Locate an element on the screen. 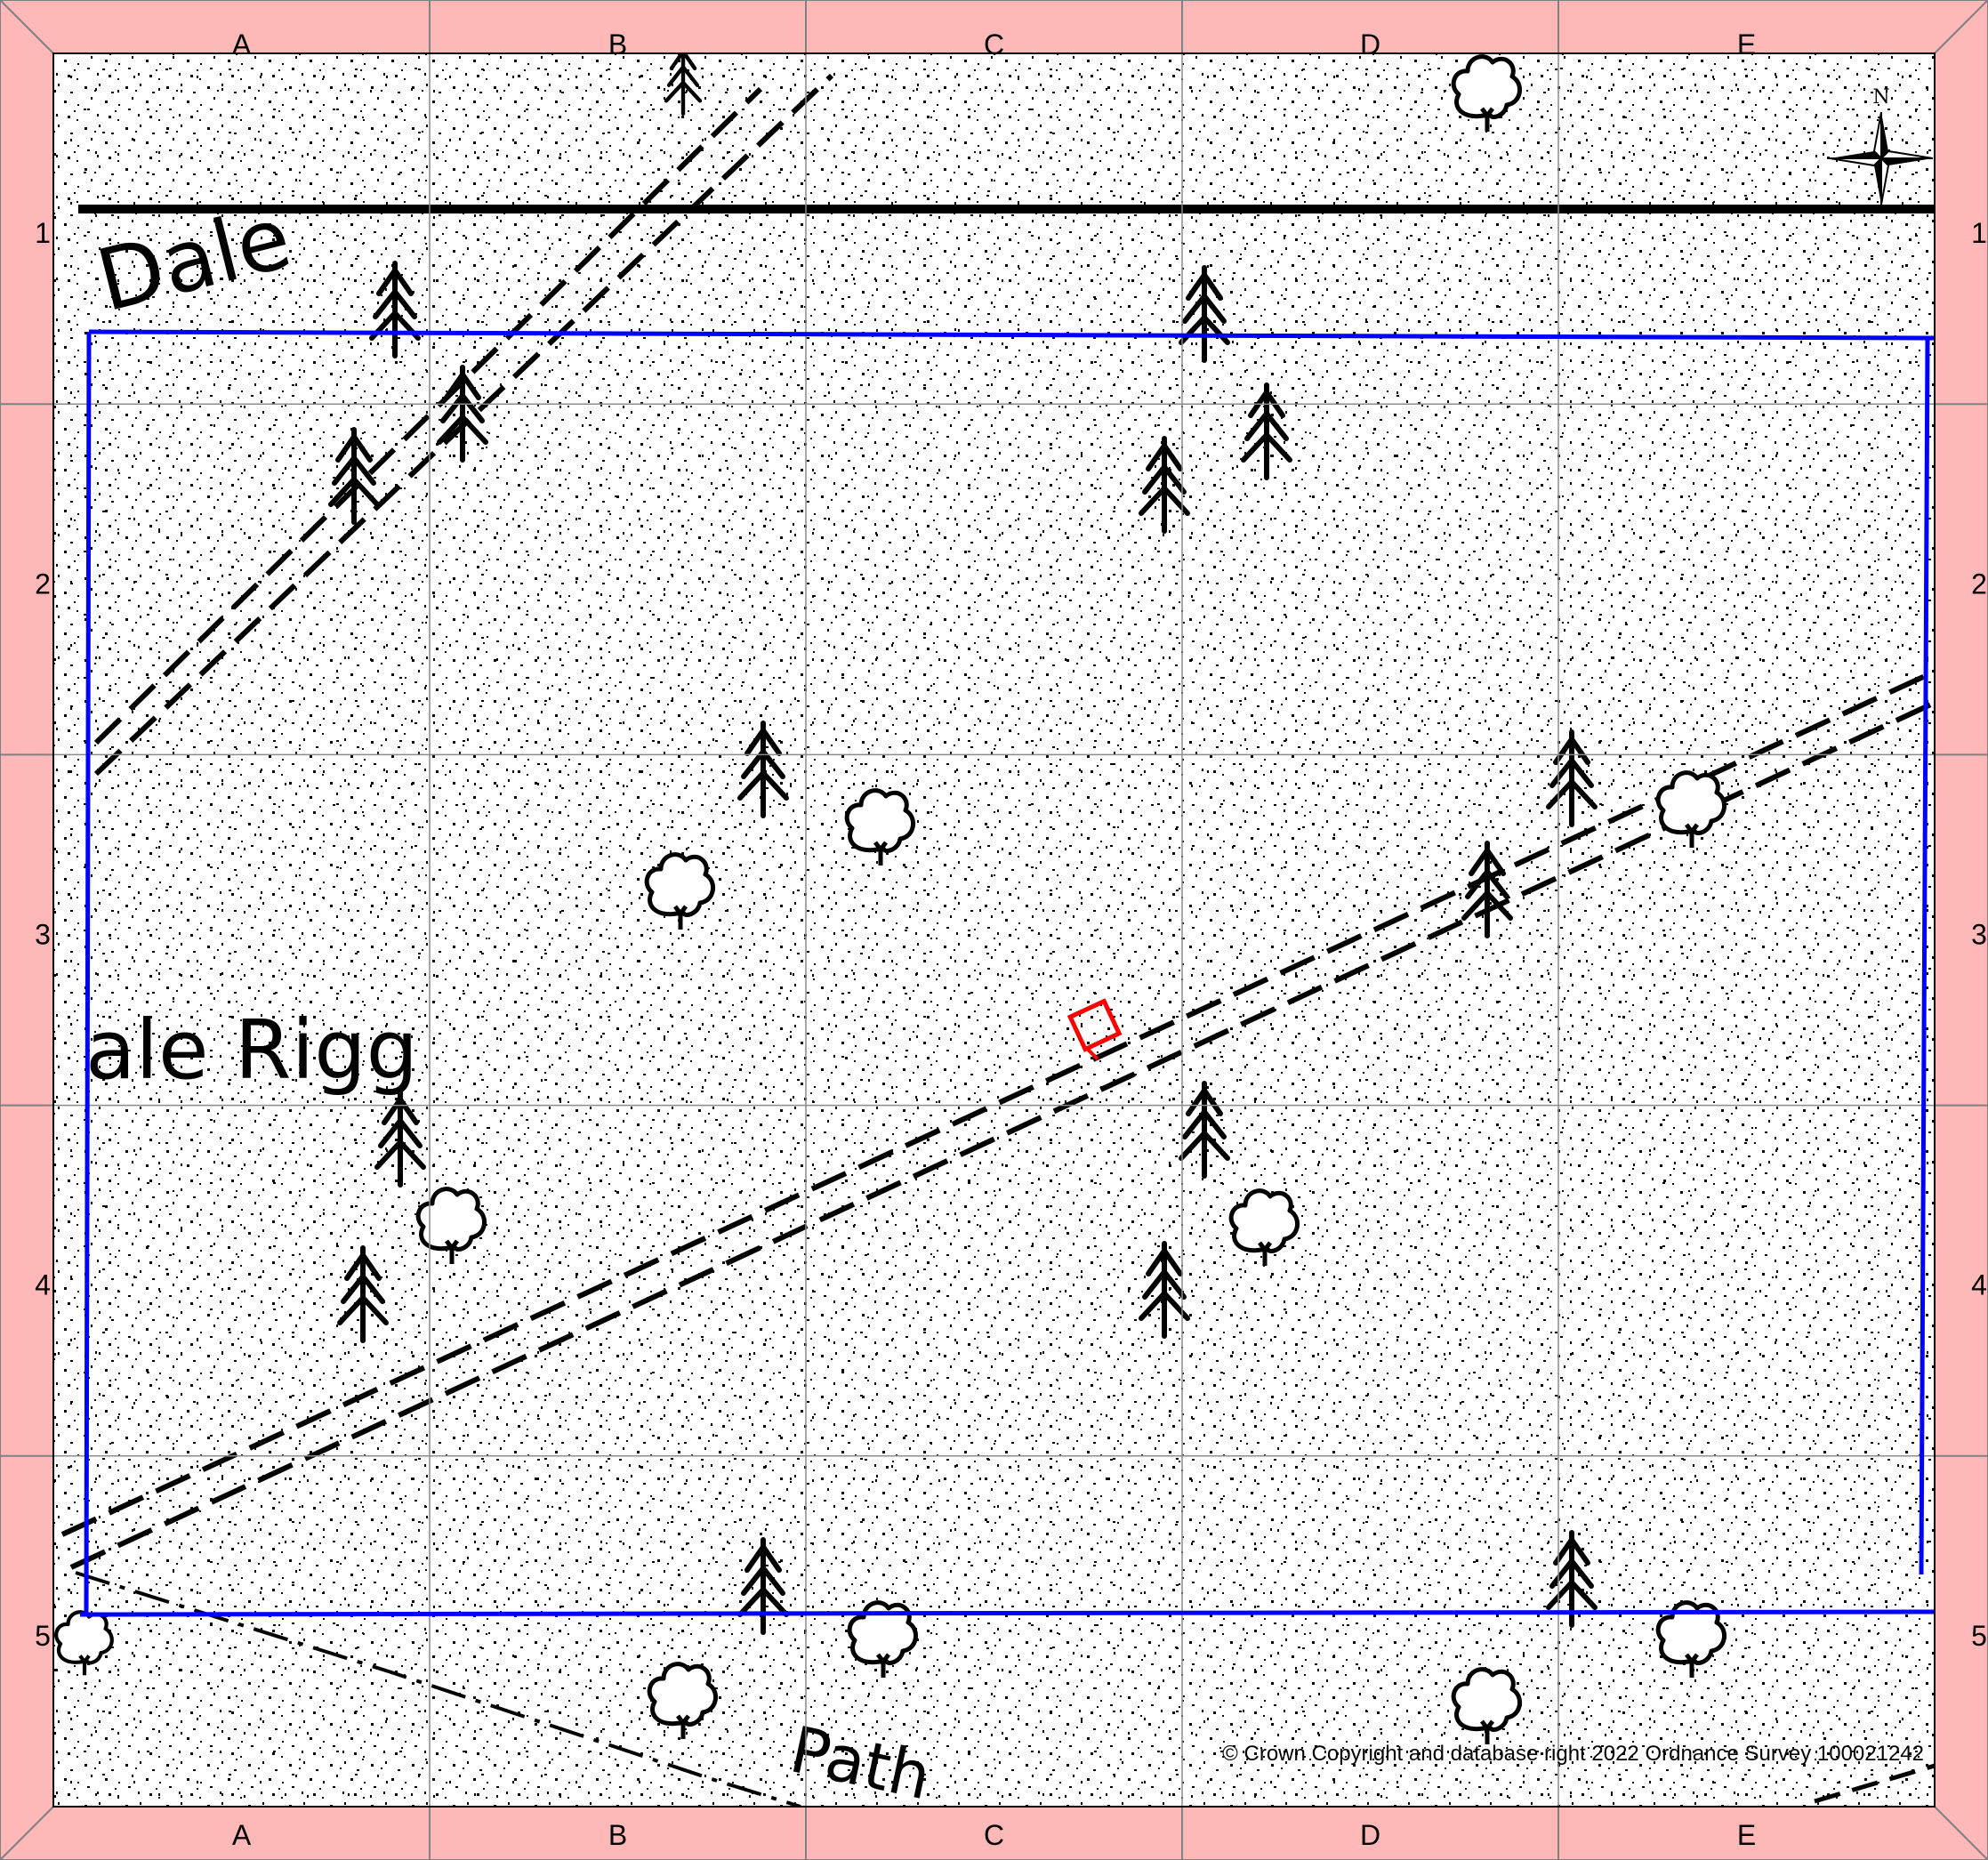 The width and height of the screenshot is (1988, 1860). grid-row-label-right: 1 is located at coordinates (1979, 233).